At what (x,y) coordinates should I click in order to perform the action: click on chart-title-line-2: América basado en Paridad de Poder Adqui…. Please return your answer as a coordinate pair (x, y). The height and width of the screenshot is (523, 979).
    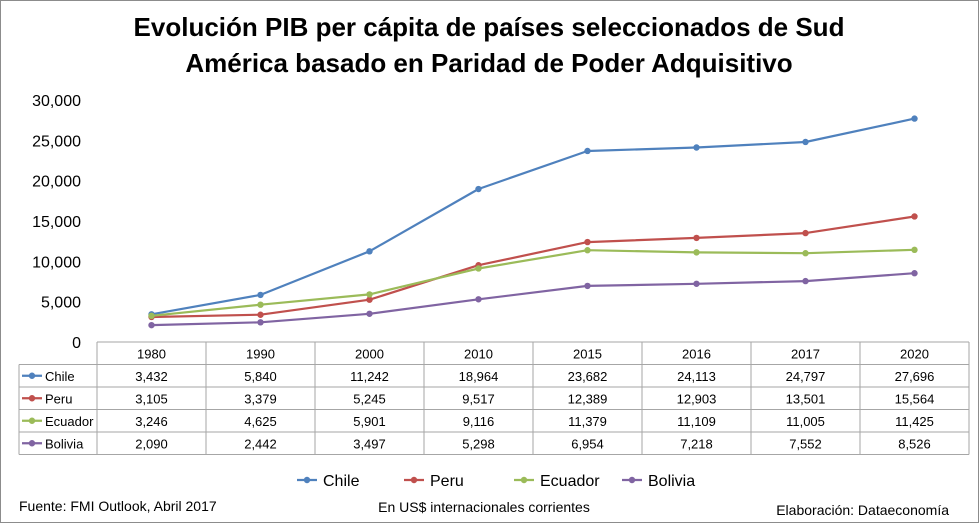
    Looking at the image, I should click on (488, 63).